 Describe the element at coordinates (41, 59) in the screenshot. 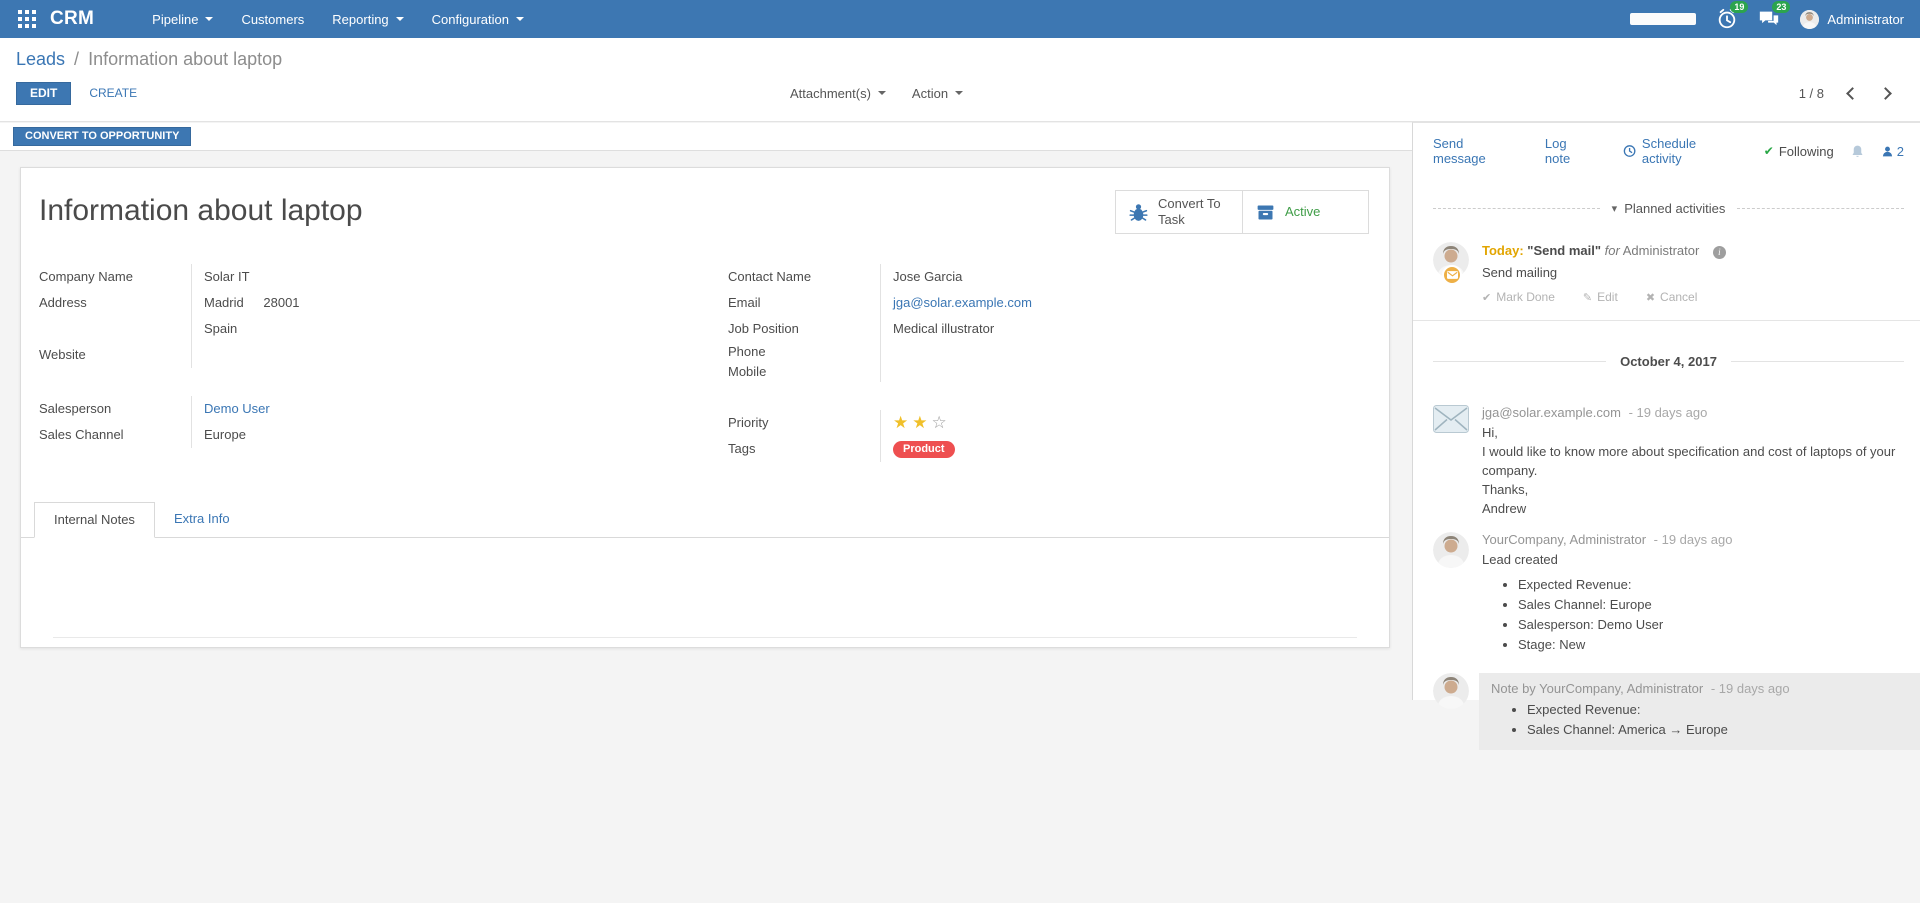

I see `breadcrumb-leads-link: Leads` at that location.